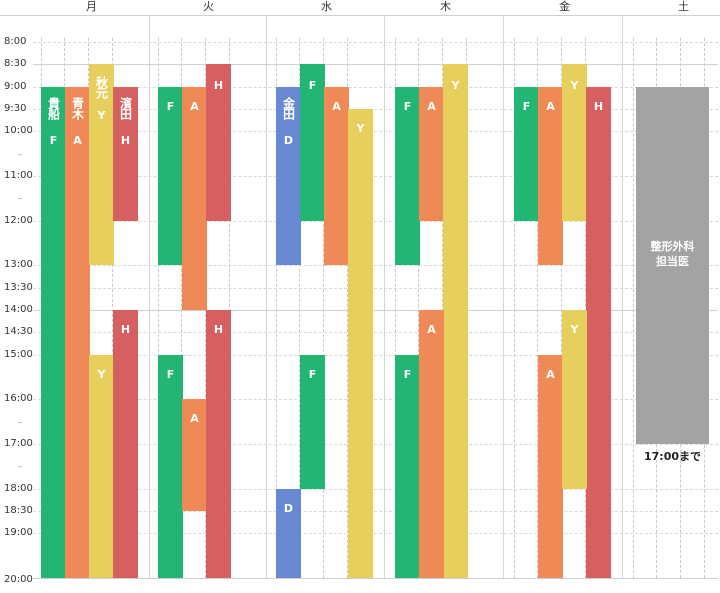 The width and height of the screenshot is (720, 593). What do you see at coordinates (18, 533) in the screenshot?
I see `time-label: 19:00` at bounding box center [18, 533].